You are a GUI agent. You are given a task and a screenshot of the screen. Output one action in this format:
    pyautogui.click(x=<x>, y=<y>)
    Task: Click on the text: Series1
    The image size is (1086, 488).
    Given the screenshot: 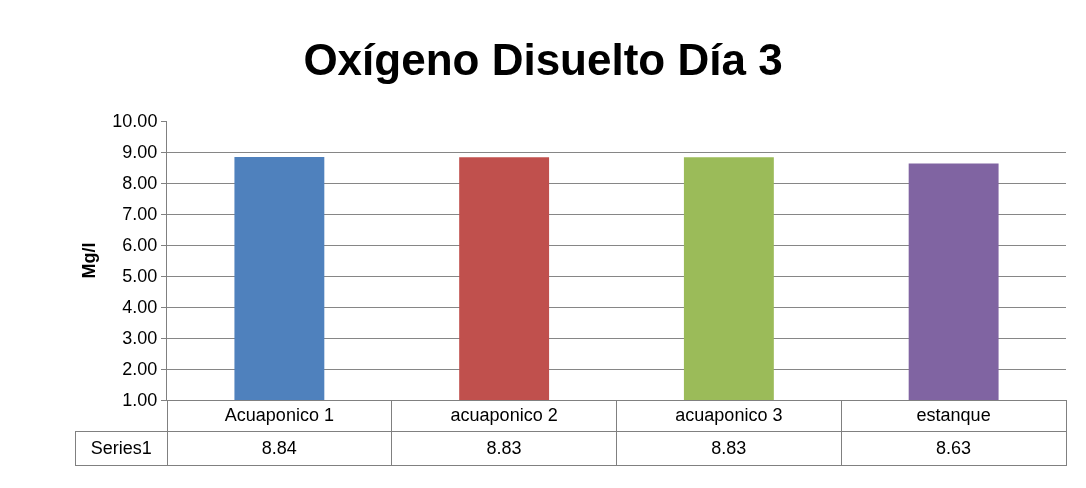 What is the action you would take?
    pyautogui.click(x=121, y=448)
    